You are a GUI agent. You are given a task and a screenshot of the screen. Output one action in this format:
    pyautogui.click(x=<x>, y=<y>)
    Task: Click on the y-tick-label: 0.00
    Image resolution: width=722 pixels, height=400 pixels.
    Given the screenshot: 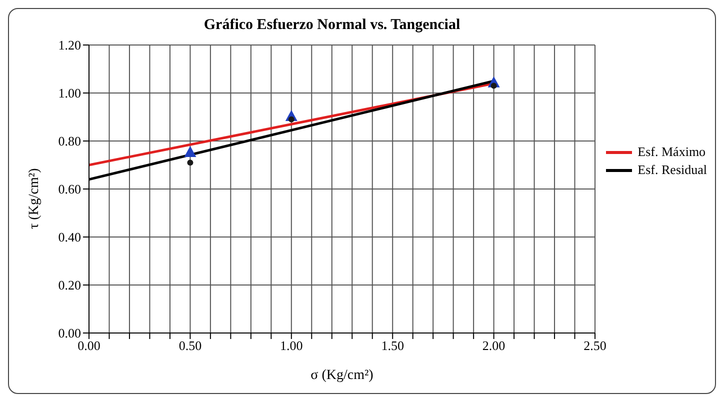 What is the action you would take?
    pyautogui.click(x=69, y=333)
    